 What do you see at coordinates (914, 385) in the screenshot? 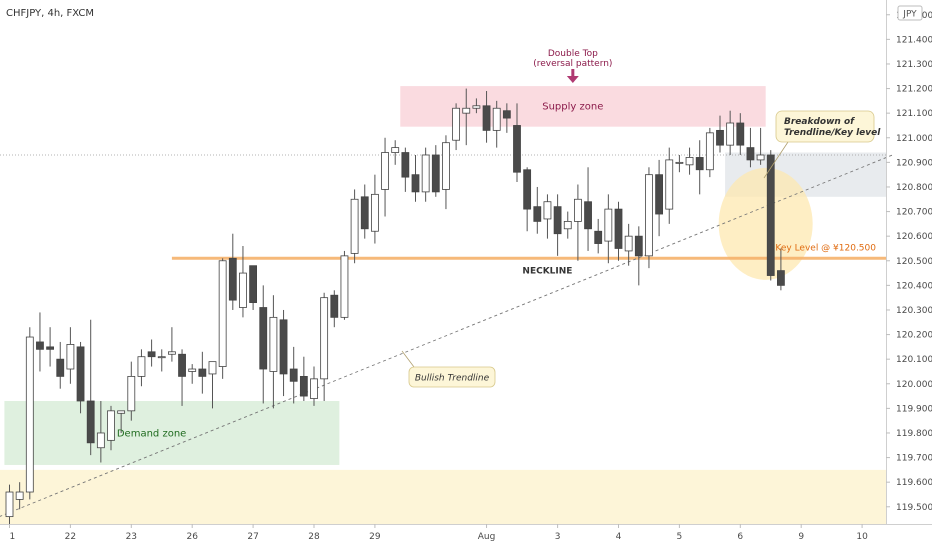
I see `price-axis-label: 120.000` at bounding box center [914, 385].